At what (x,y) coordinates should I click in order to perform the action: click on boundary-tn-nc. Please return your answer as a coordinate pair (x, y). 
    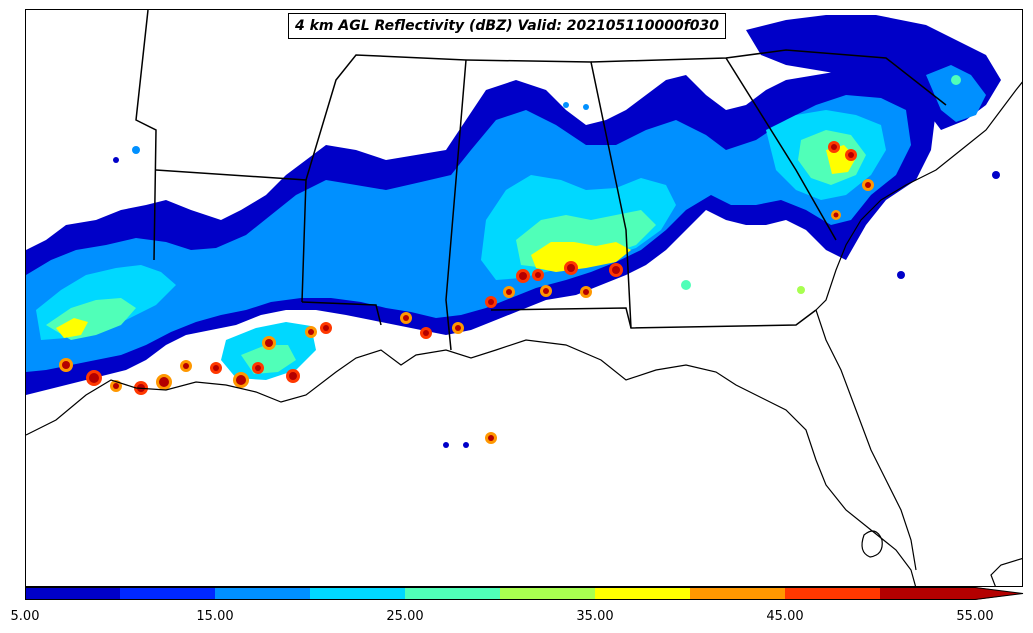
    Looking at the image, I should click on (768, 77).